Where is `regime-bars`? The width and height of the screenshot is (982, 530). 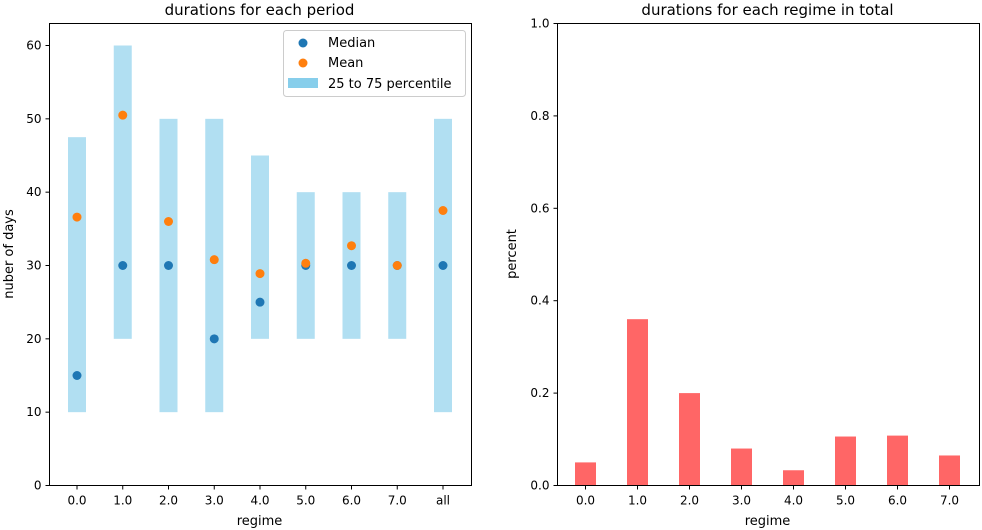 regime-bars is located at coordinates (767, 402).